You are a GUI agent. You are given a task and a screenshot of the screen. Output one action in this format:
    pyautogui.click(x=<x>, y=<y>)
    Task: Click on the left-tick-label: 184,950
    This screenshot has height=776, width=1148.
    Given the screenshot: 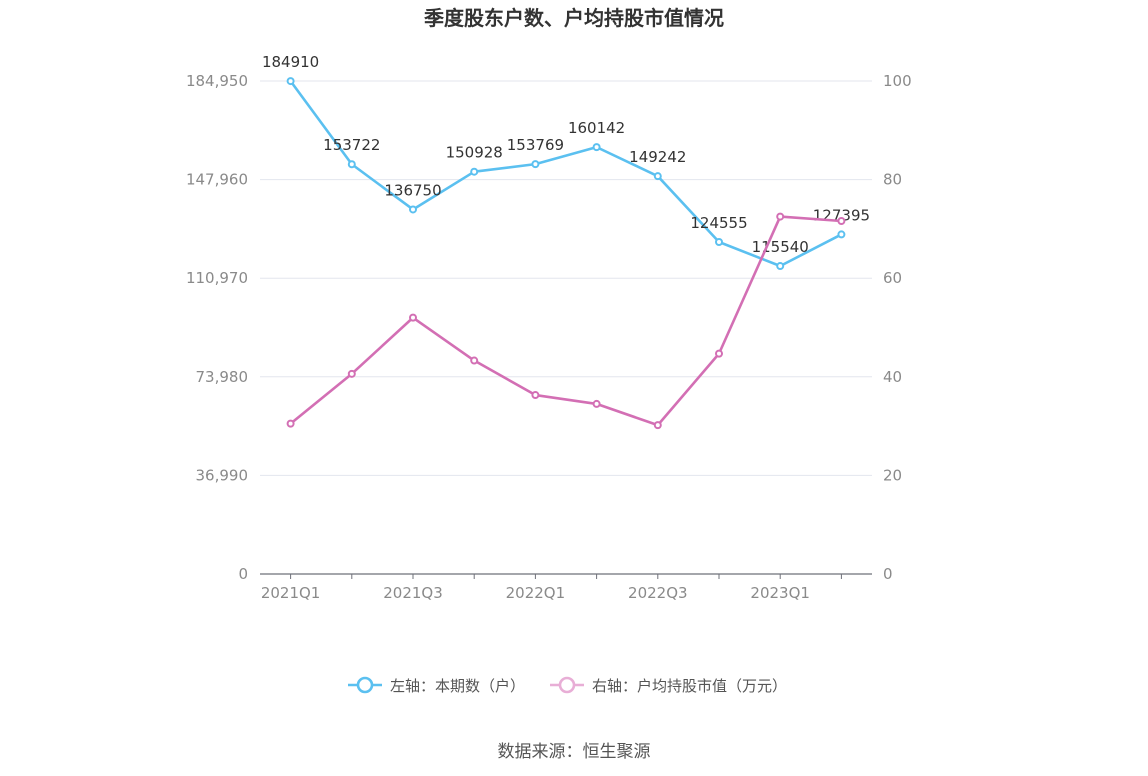 What is the action you would take?
    pyautogui.click(x=217, y=81)
    